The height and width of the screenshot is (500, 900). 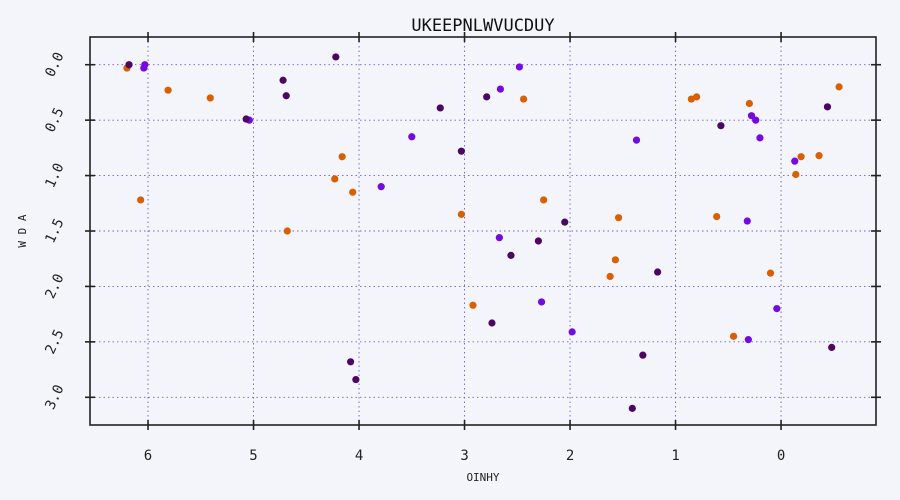 I want to click on chart-title: UKEEPNLWVUCDUY, so click(x=482, y=26).